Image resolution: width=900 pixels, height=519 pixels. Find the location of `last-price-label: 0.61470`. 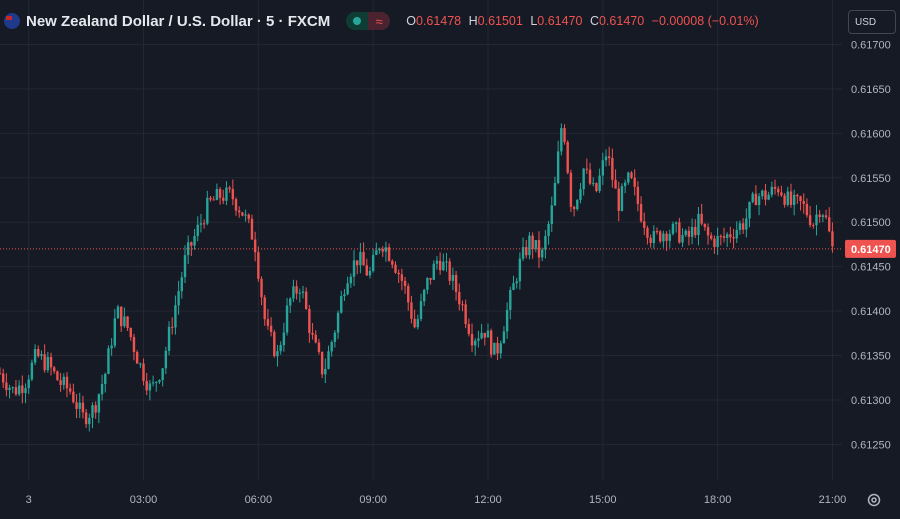

last-price-label: 0.61470 is located at coordinates (871, 250).